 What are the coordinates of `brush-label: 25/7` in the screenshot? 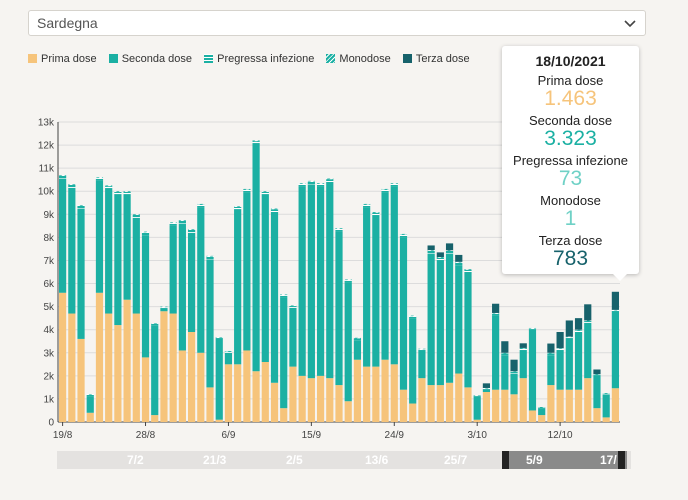 It's located at (456, 460).